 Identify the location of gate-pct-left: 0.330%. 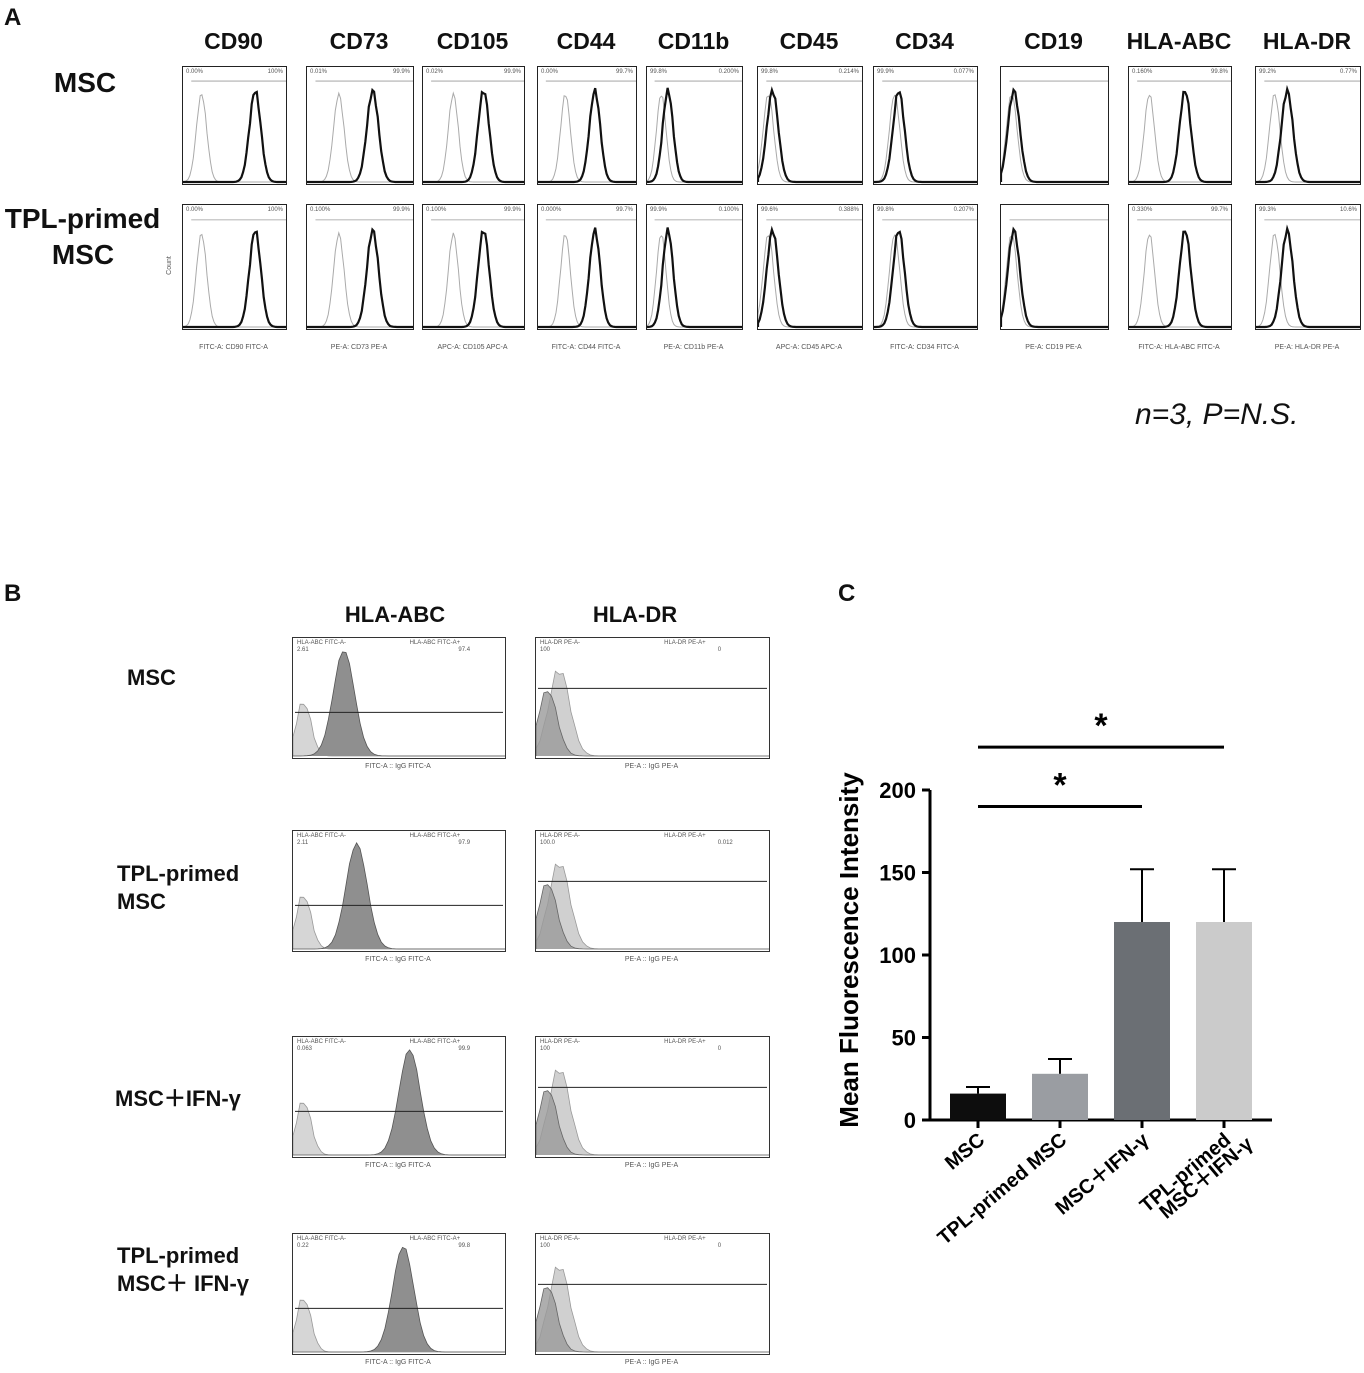
(1142, 210).